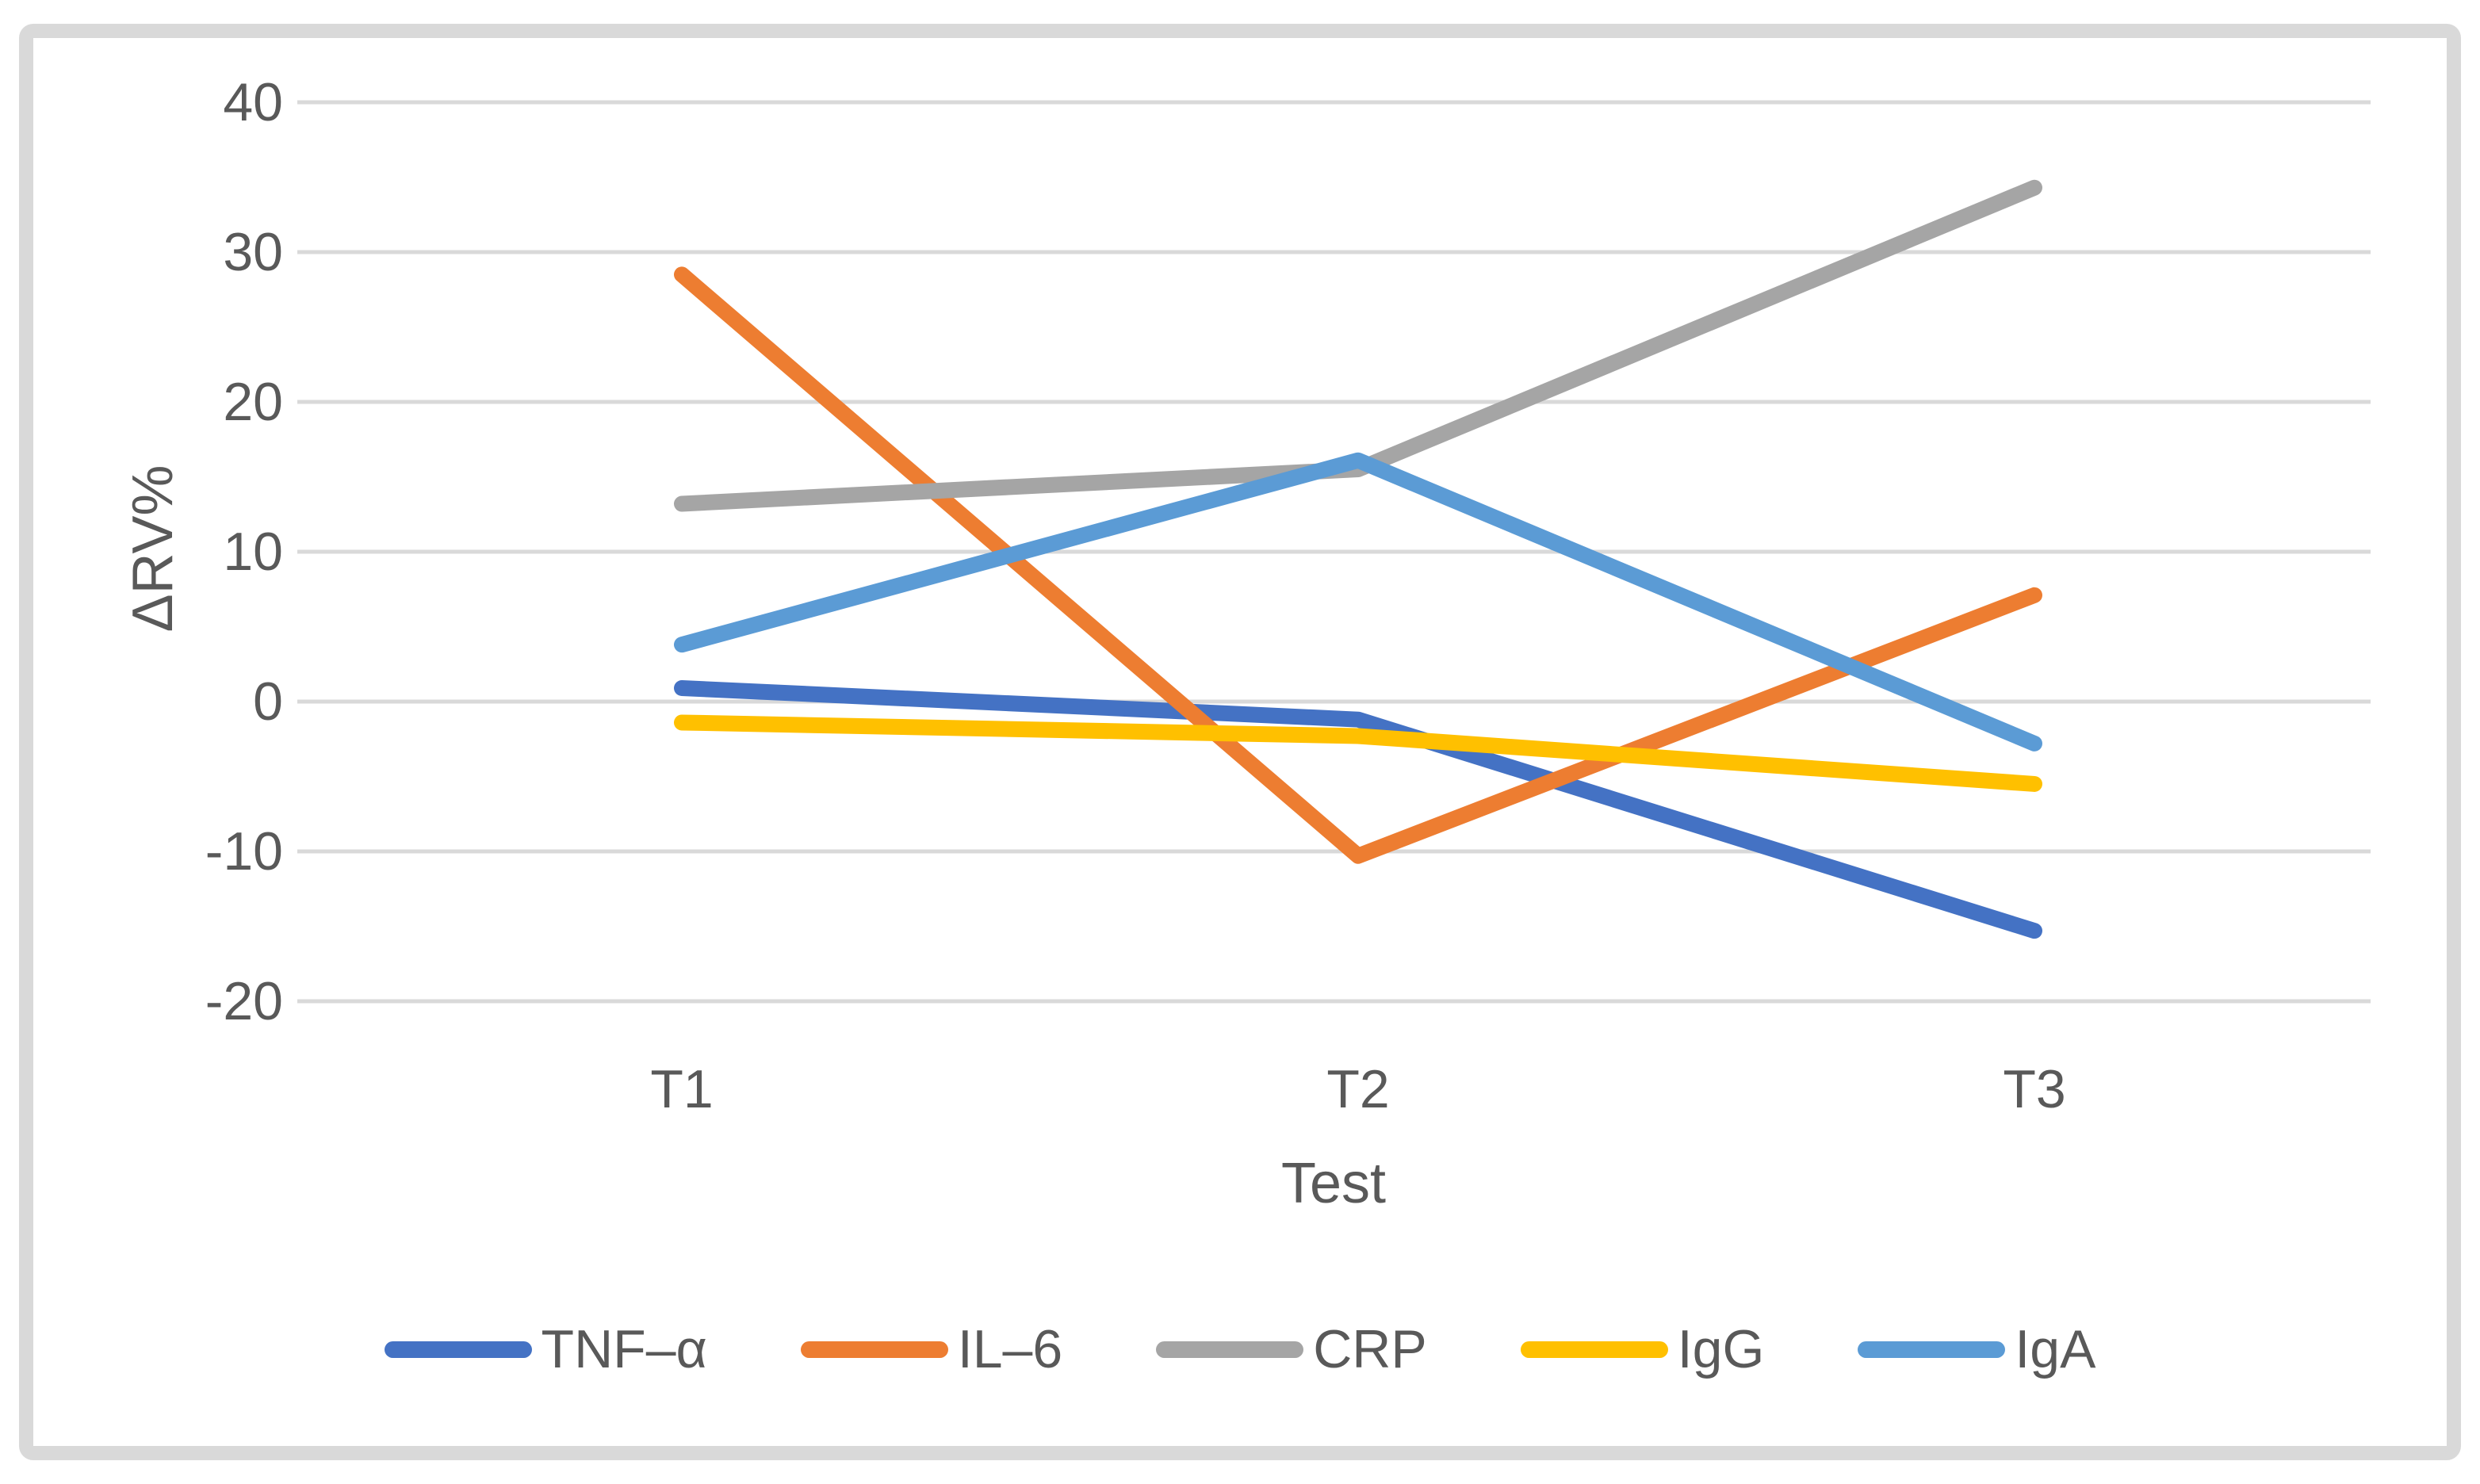 This screenshot has width=2480, height=1484. I want to click on y-axis-title: ΔRV%, so click(153, 549).